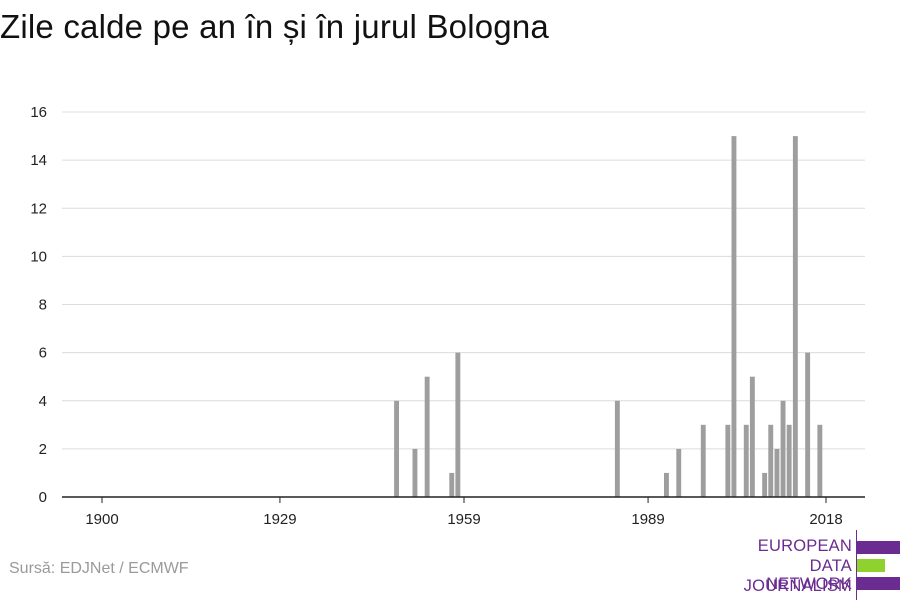 This screenshot has width=900, height=600. What do you see at coordinates (647, 519) in the screenshot?
I see `x-tick-label: 1989` at bounding box center [647, 519].